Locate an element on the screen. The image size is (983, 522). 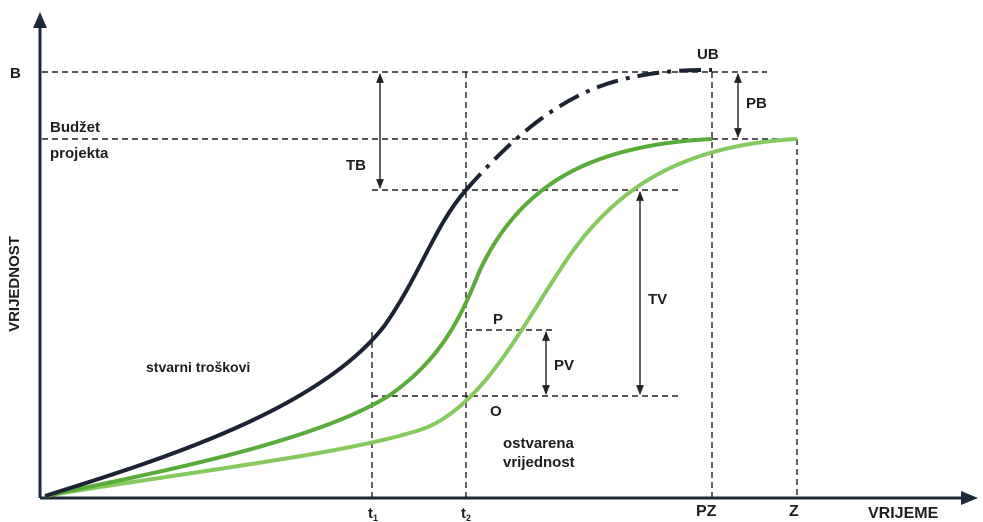
earned-value-label-line1: ostvarena is located at coordinates (539, 443).